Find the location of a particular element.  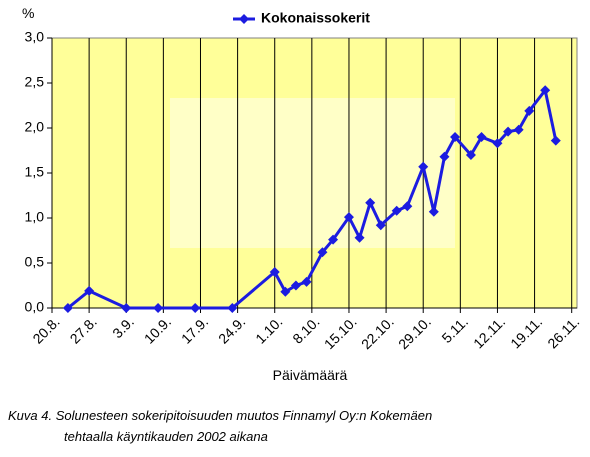

x-tick-label: 19.11. is located at coordinates (526, 332).